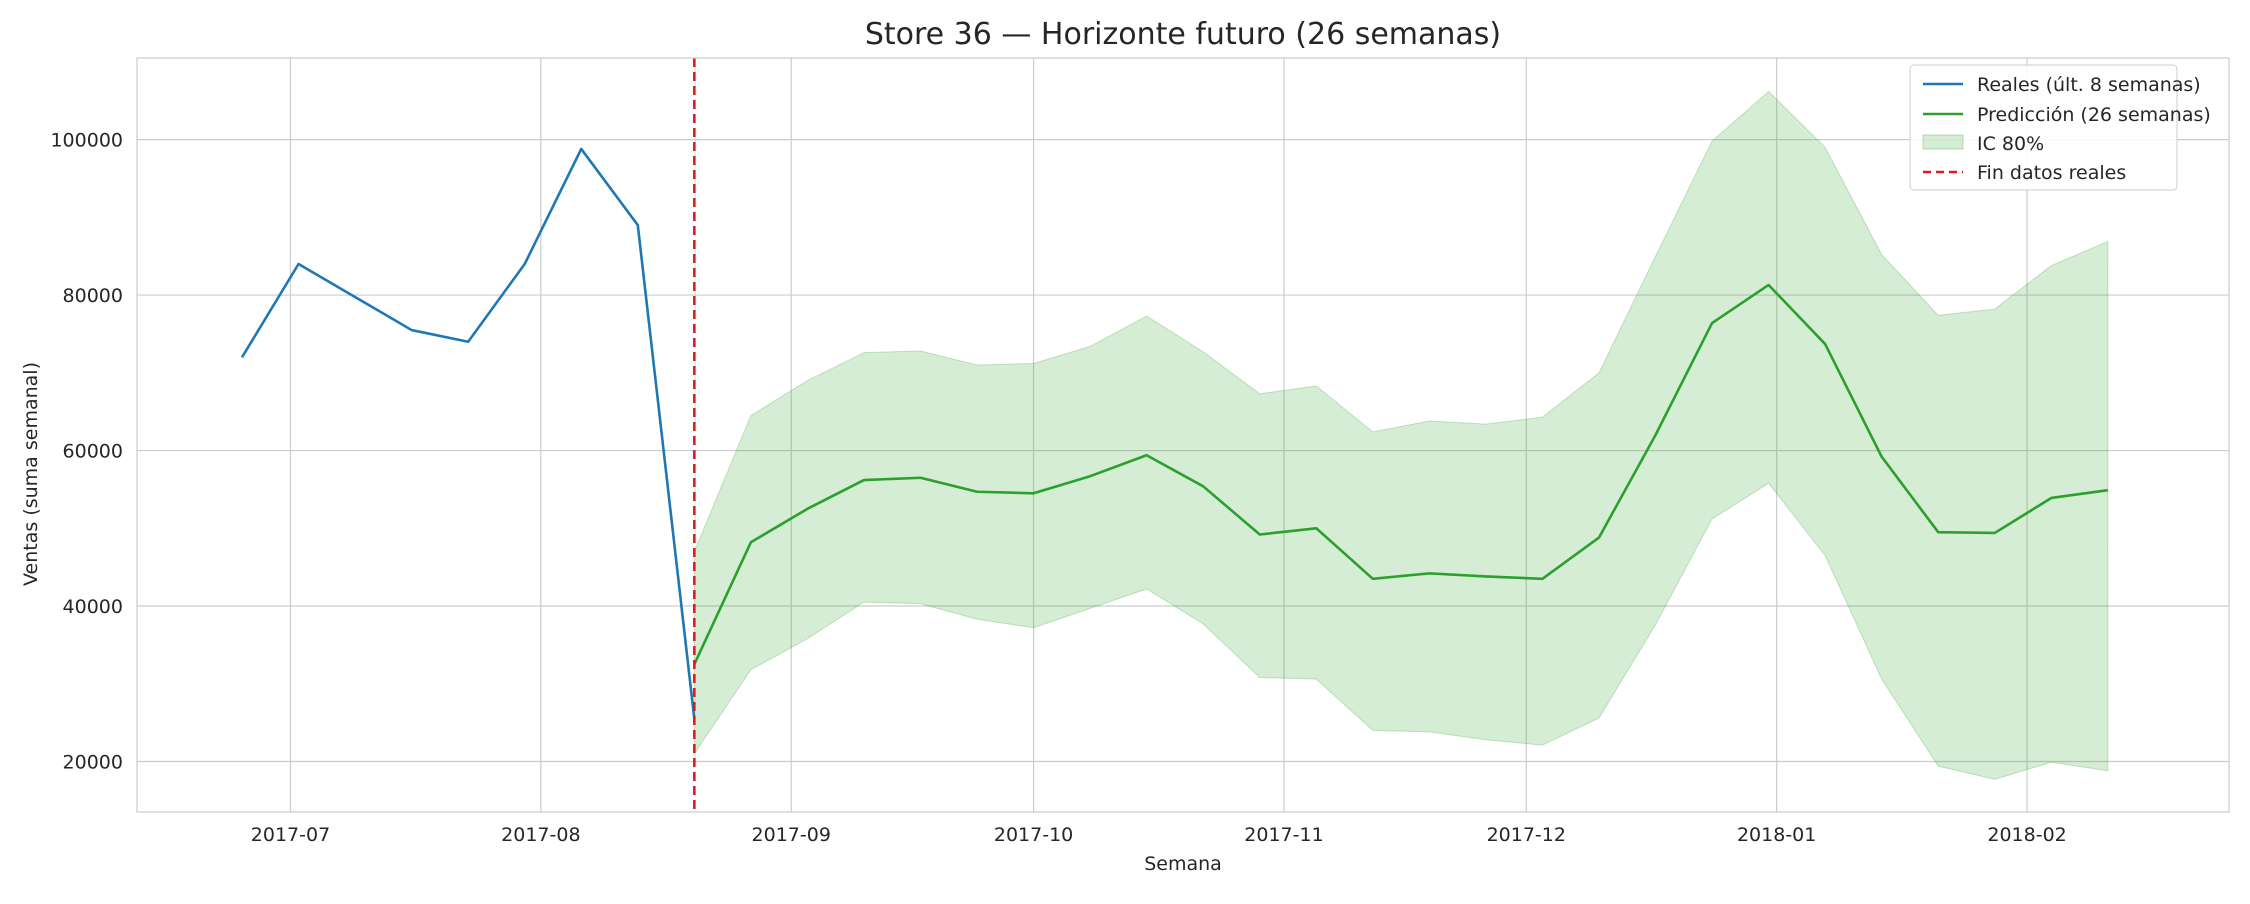 Image resolution: width=2250 pixels, height=904 pixels. Describe the element at coordinates (1943, 142) in the screenshot. I see `legend-swatch-interval` at that location.